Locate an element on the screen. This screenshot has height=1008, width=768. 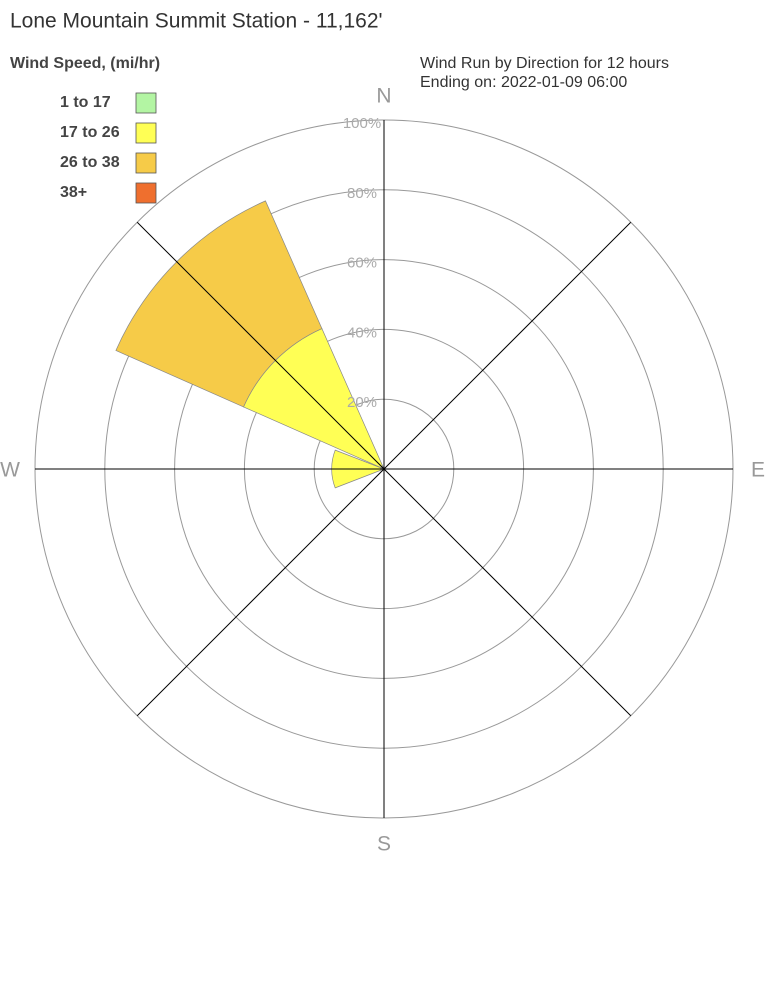
direction-label: S is located at coordinates (384, 844).